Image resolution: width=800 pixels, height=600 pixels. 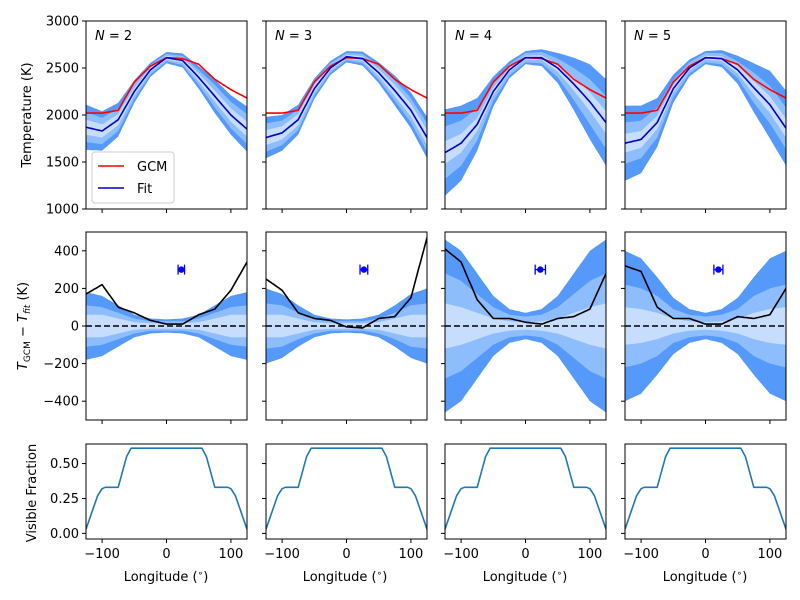 What do you see at coordinates (64, 534) in the screenshot?
I see `ytick-label: 0.00` at bounding box center [64, 534].